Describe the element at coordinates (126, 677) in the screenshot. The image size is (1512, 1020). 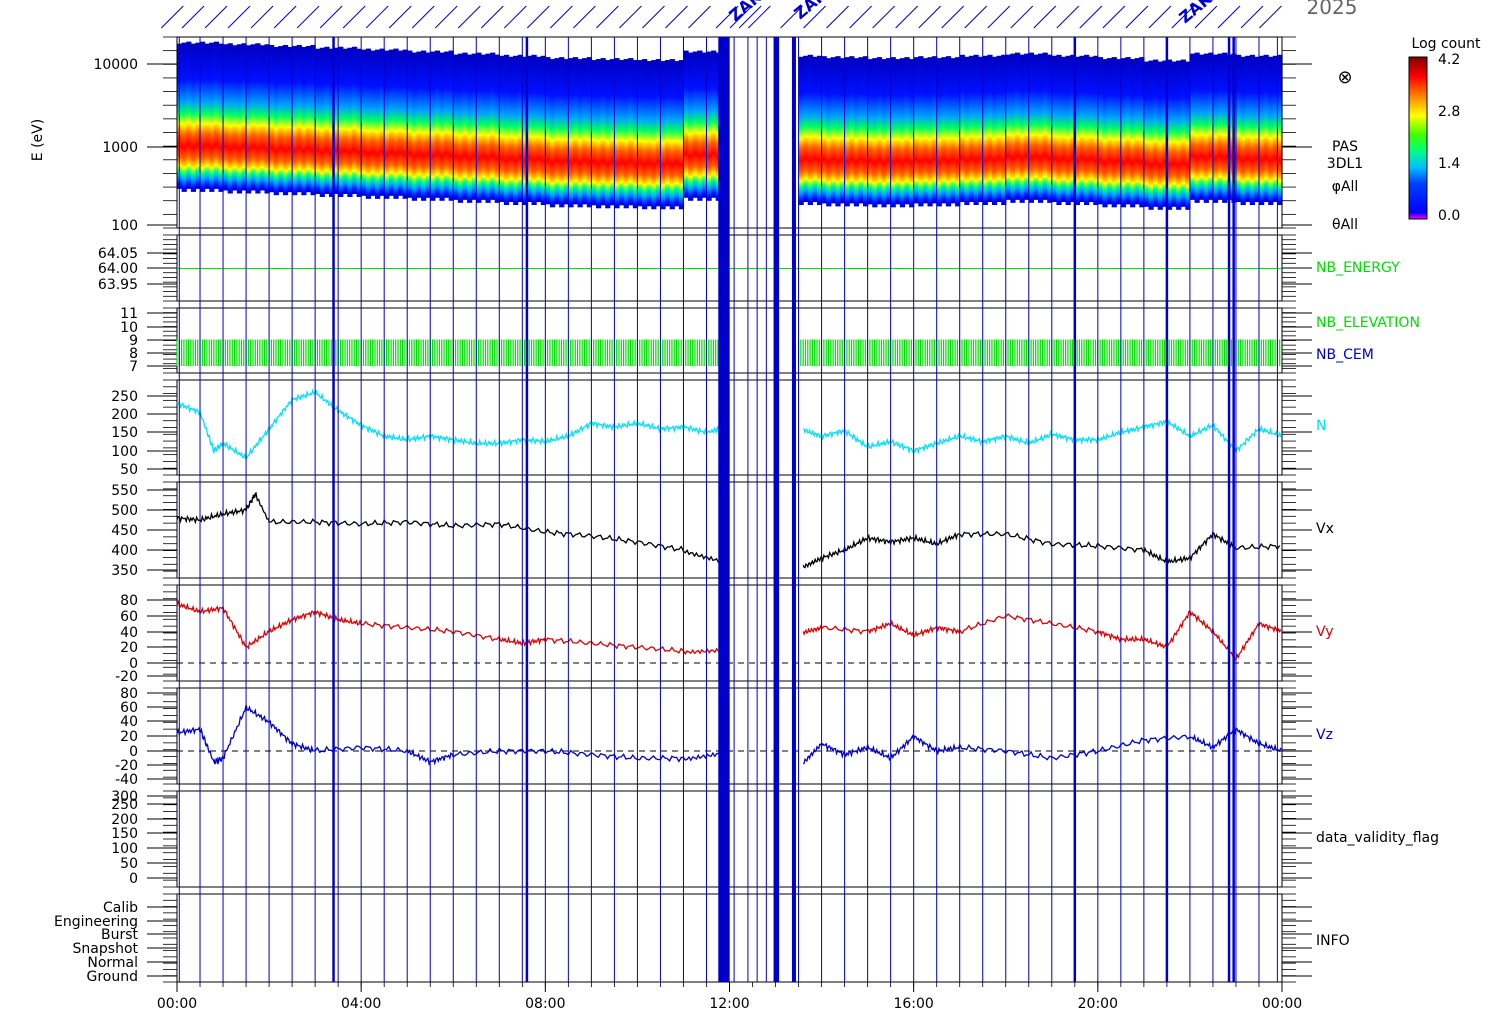
I see `y-tick-label-vy: -20` at that location.